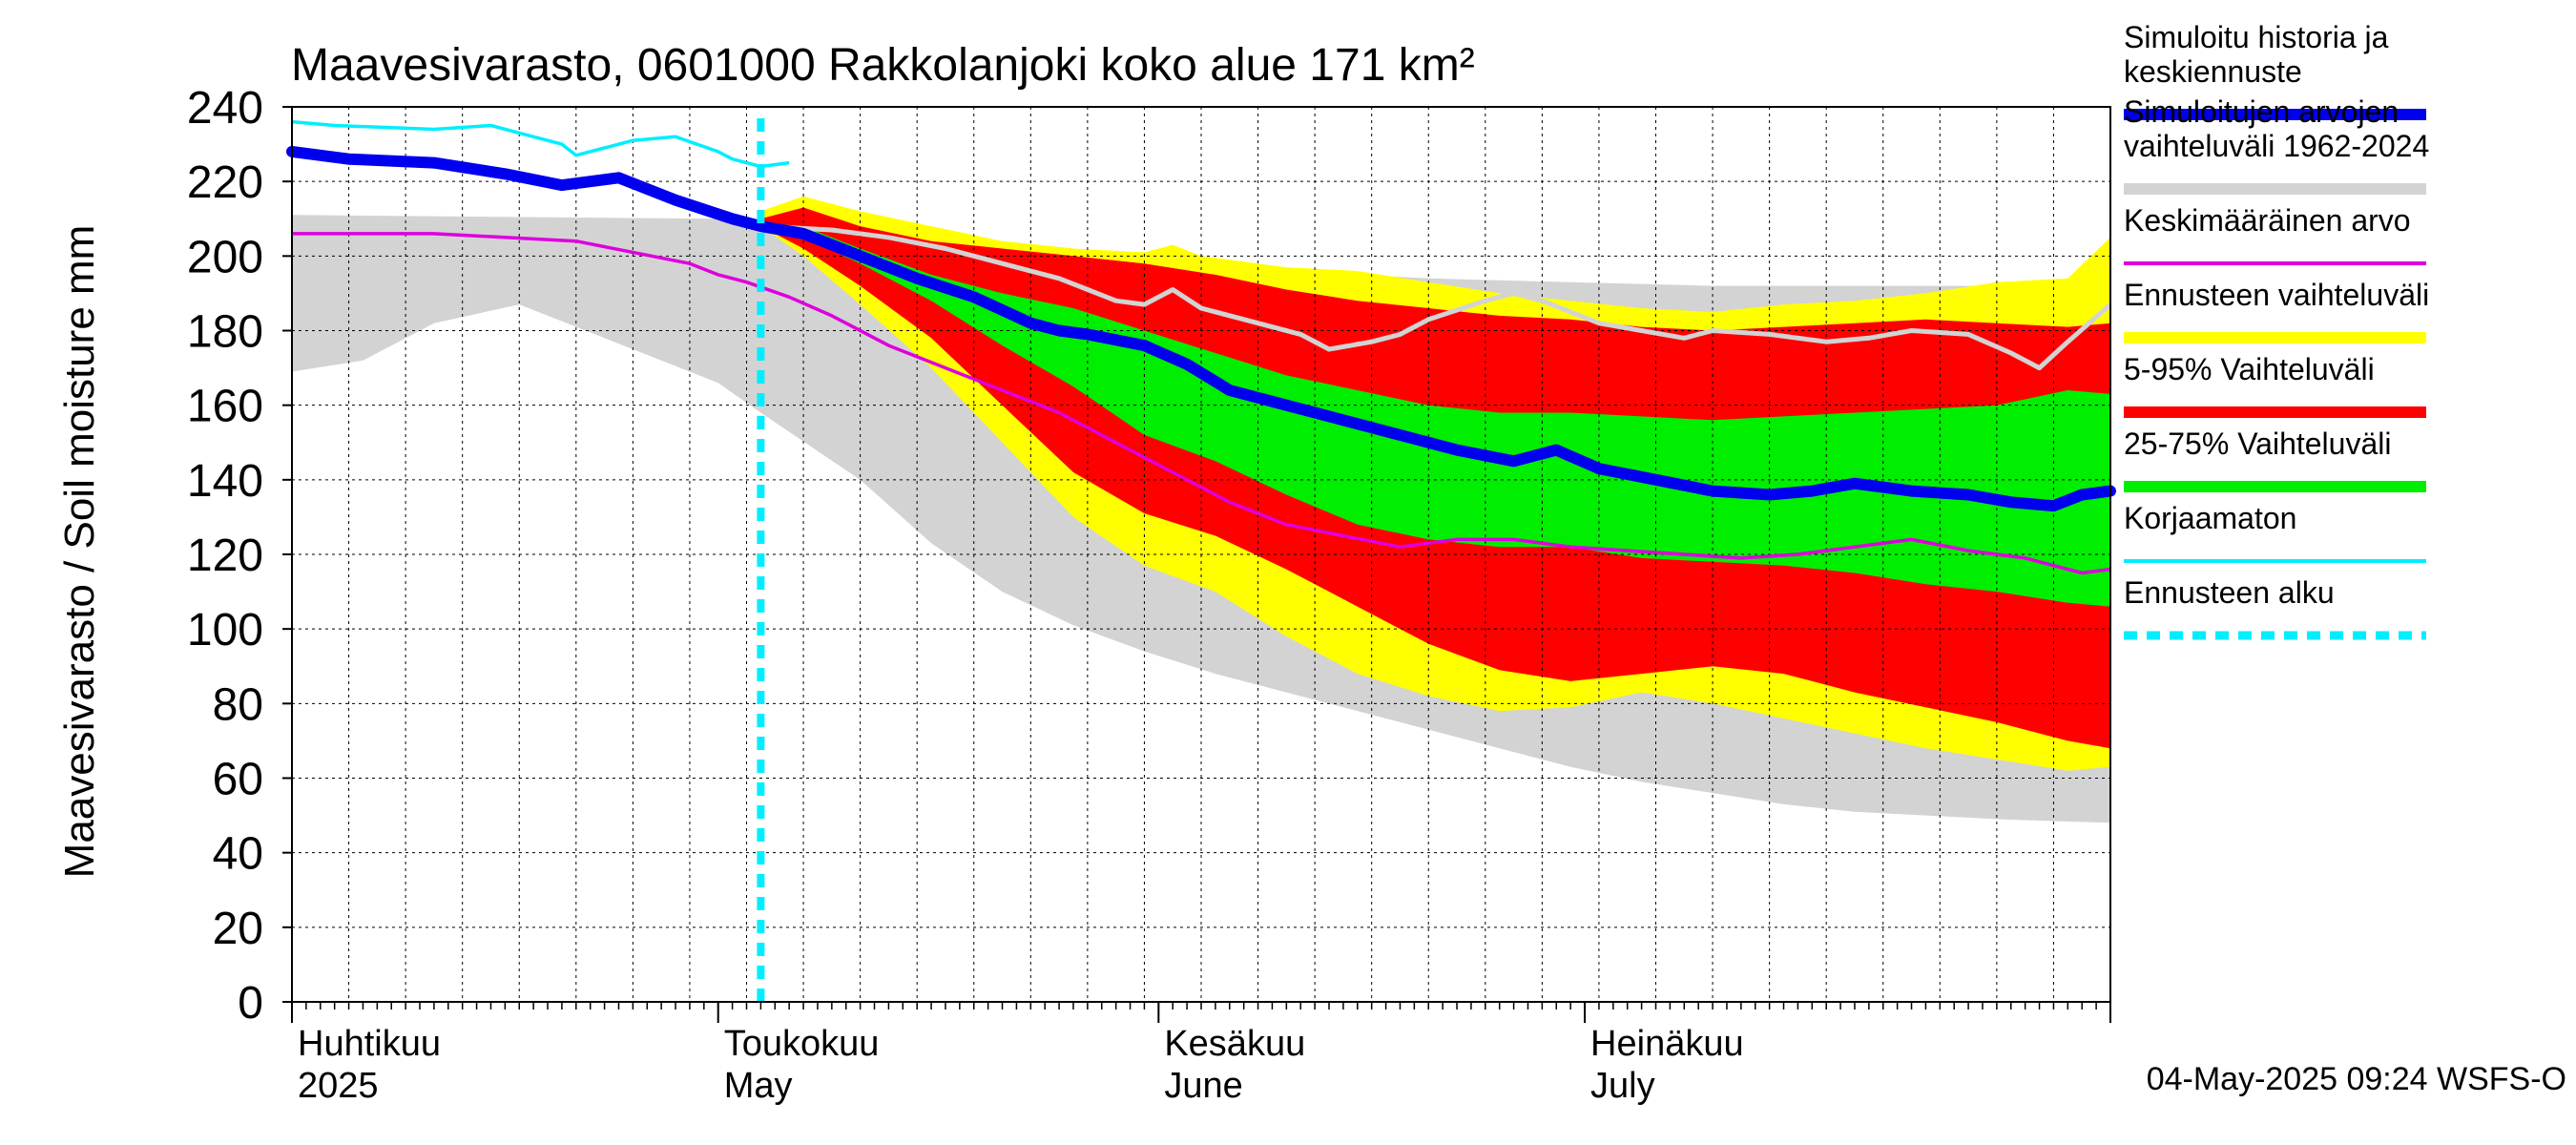 The image size is (2576, 1145). Describe the element at coordinates (225, 182) in the screenshot. I see `y-tick-label: 220` at that location.